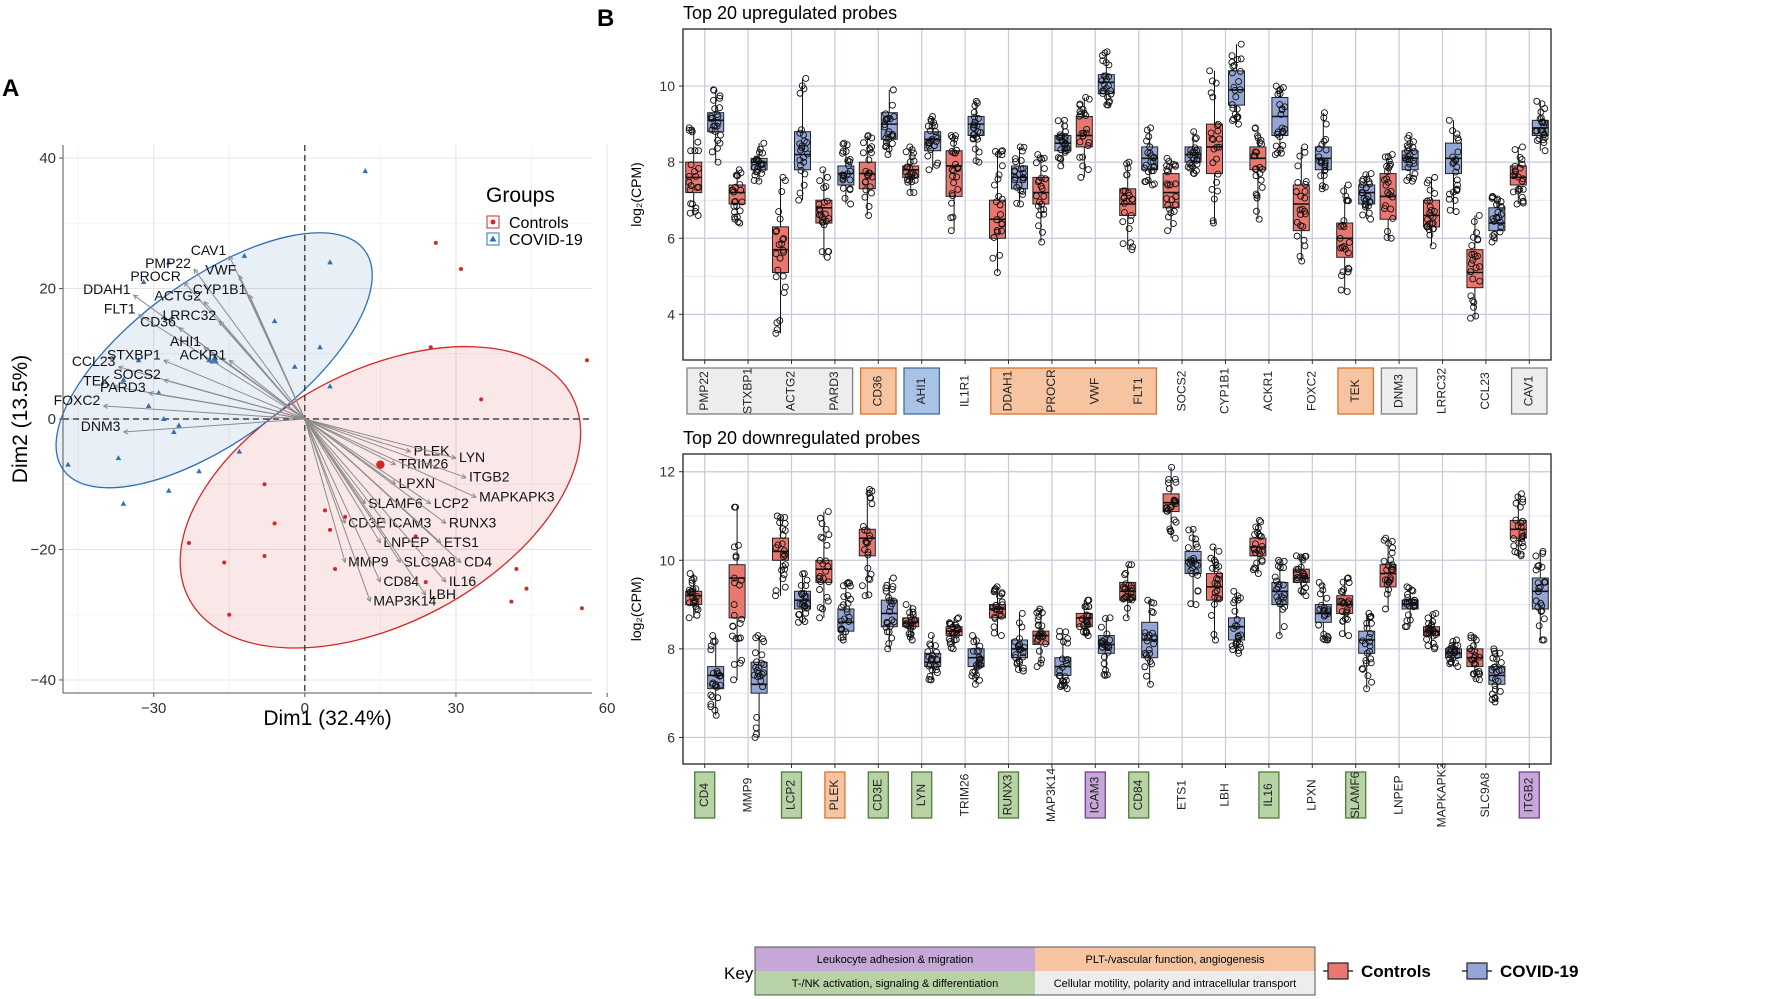 This screenshot has height=999, width=1776. What do you see at coordinates (517, 496) in the screenshot?
I see `loading-label: MAPKAPK3` at bounding box center [517, 496].